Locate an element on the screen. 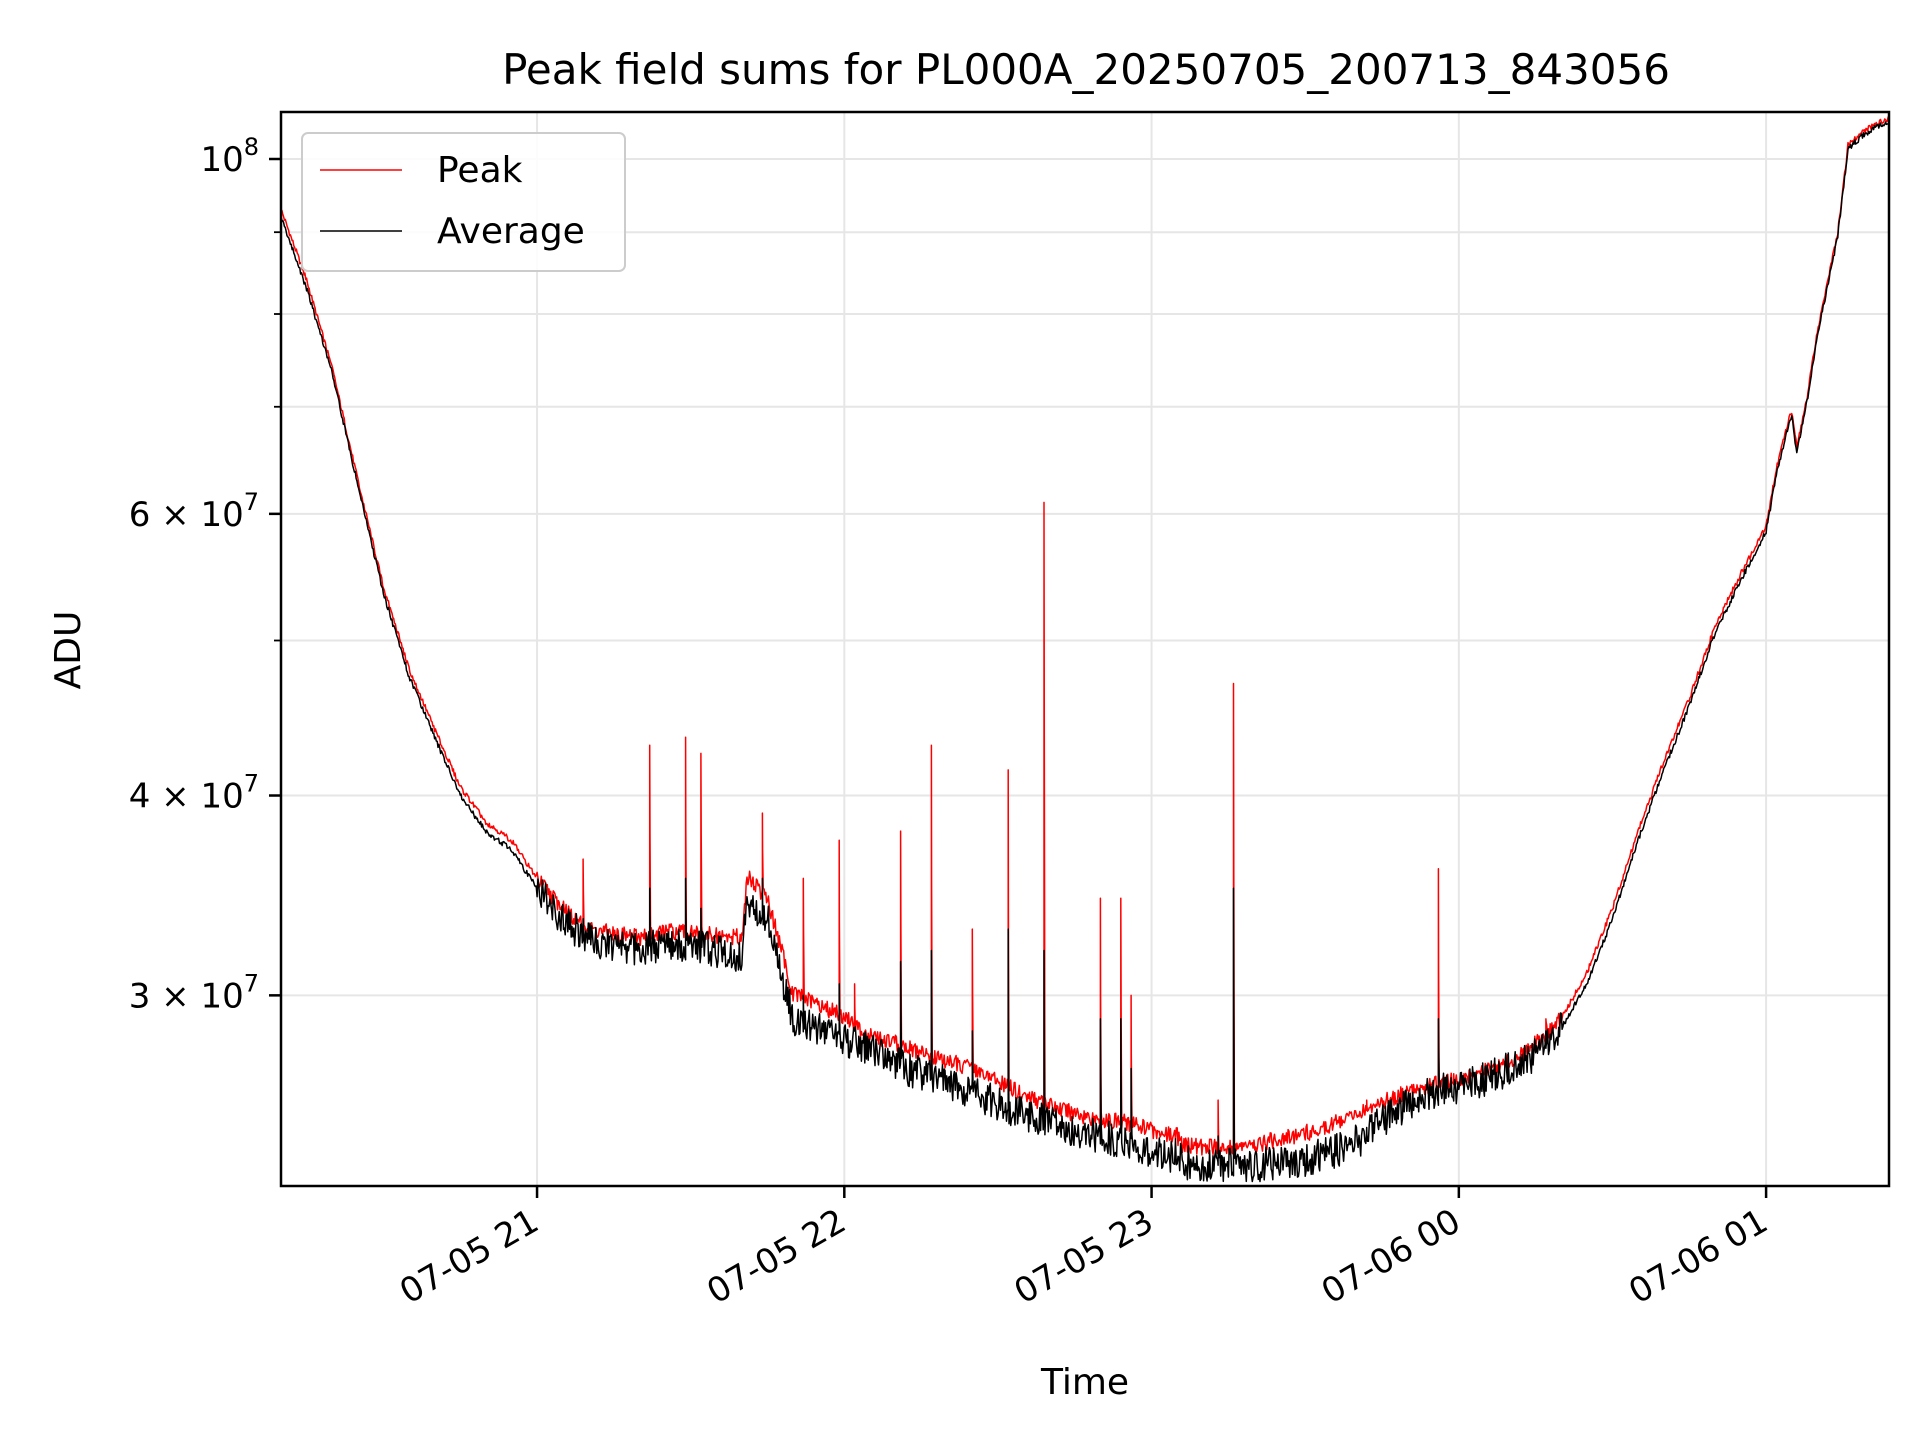 This screenshot has height=1440, width=1920. legend: Peak Average is located at coordinates (463, 202).